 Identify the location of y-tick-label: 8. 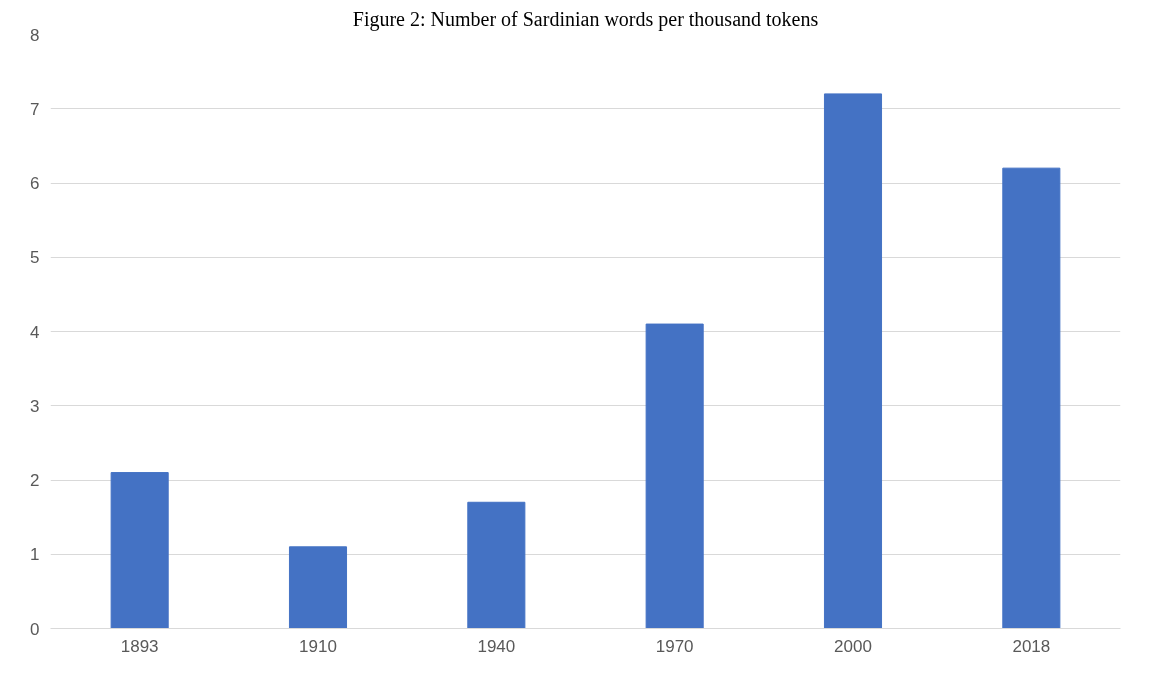
(35, 35).